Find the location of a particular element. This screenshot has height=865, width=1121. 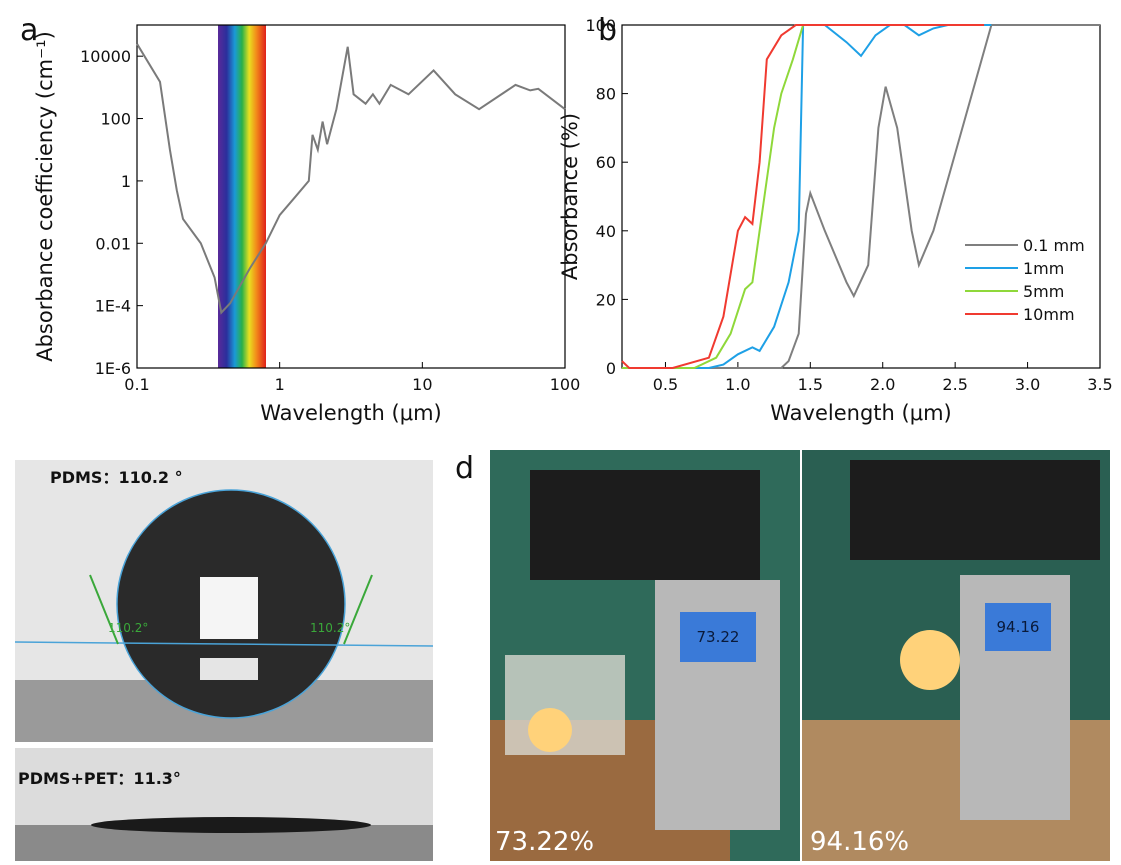

x-tick-label: 0.5 is located at coordinates (665, 384).